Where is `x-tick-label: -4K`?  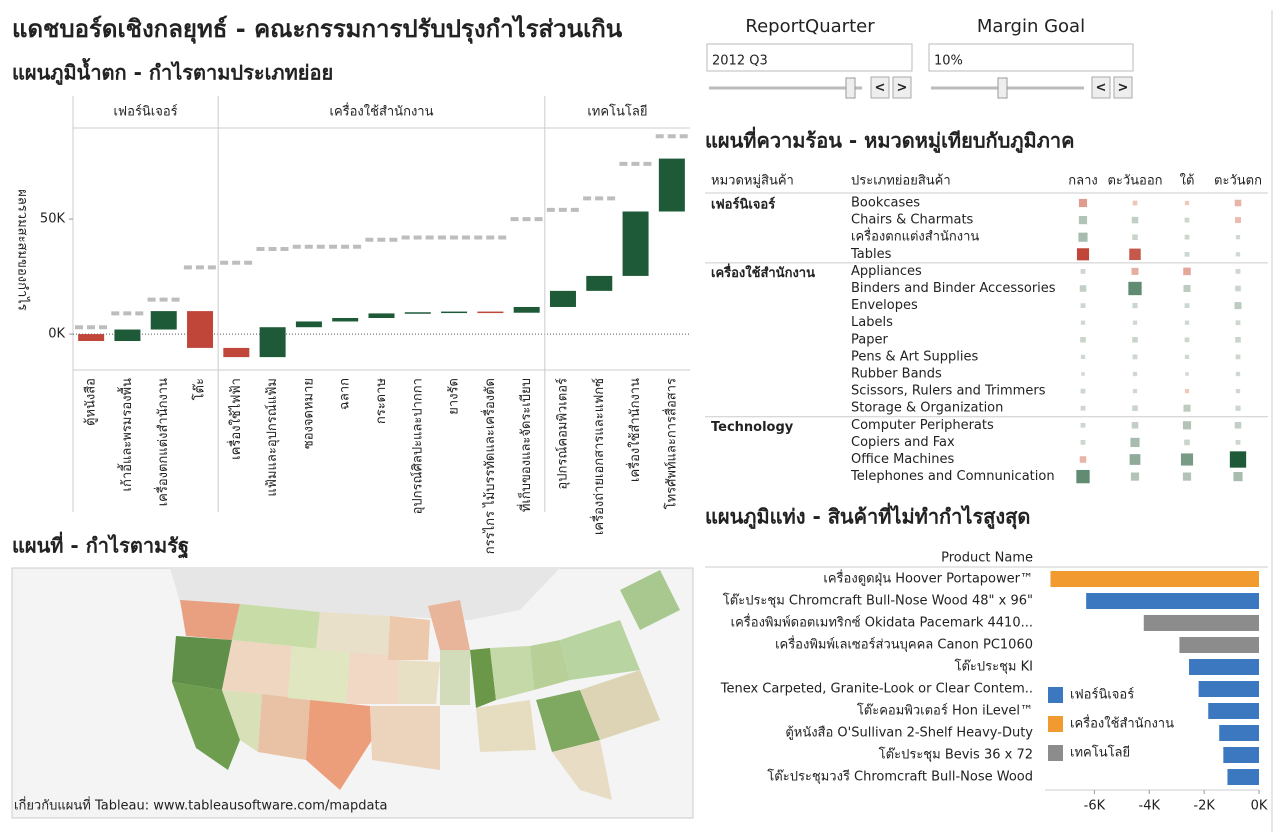
x-tick-label: -4K is located at coordinates (1150, 806).